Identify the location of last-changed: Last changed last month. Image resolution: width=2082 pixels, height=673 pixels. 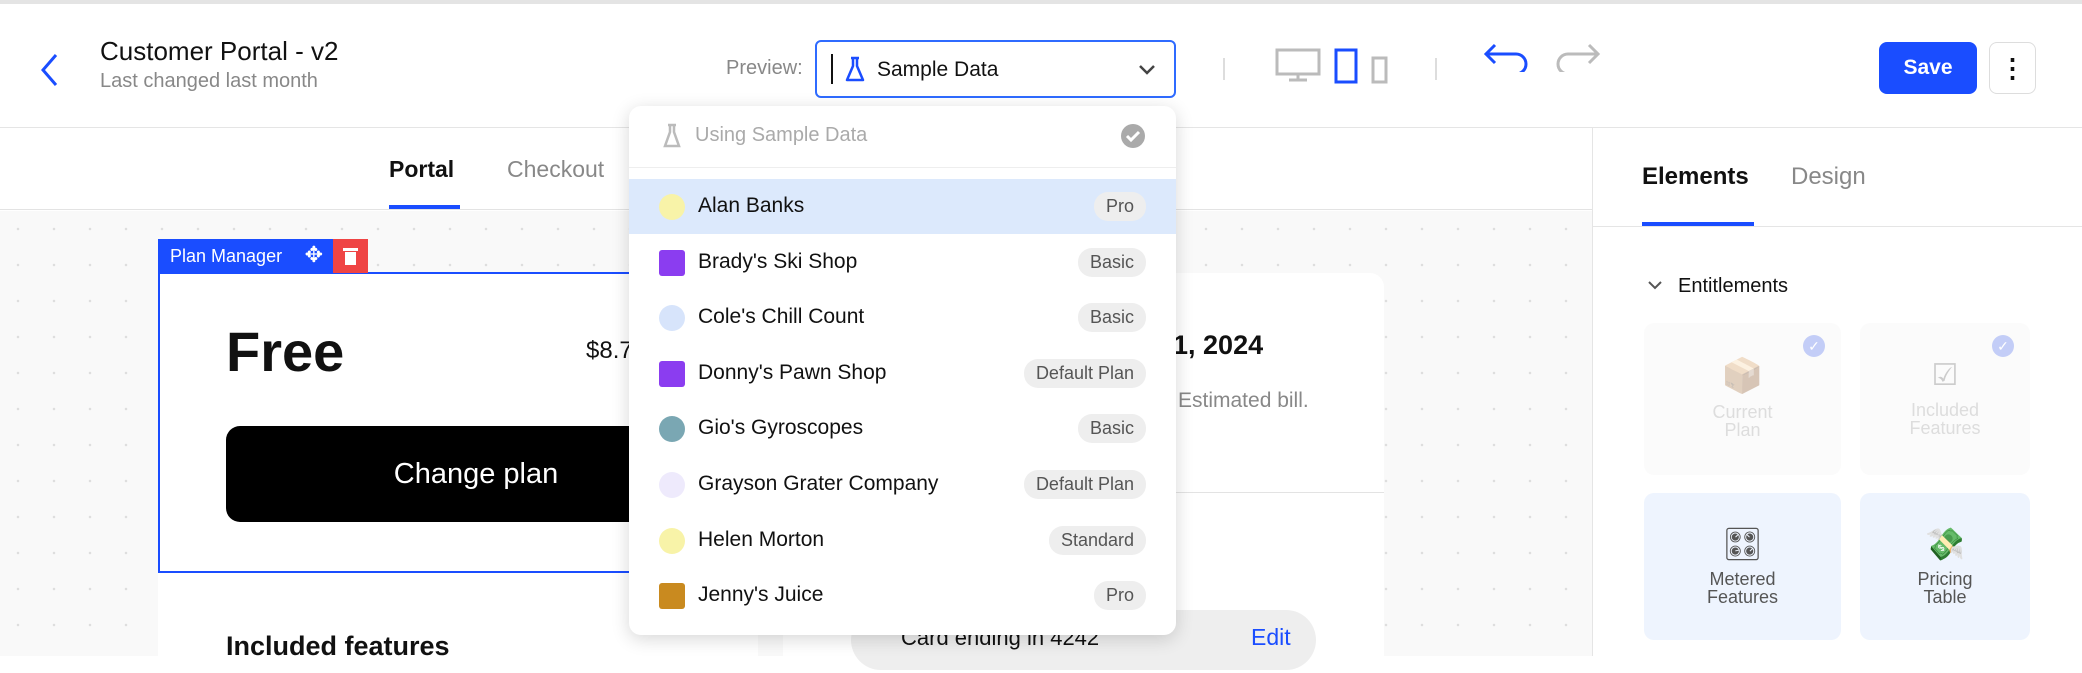
(209, 81).